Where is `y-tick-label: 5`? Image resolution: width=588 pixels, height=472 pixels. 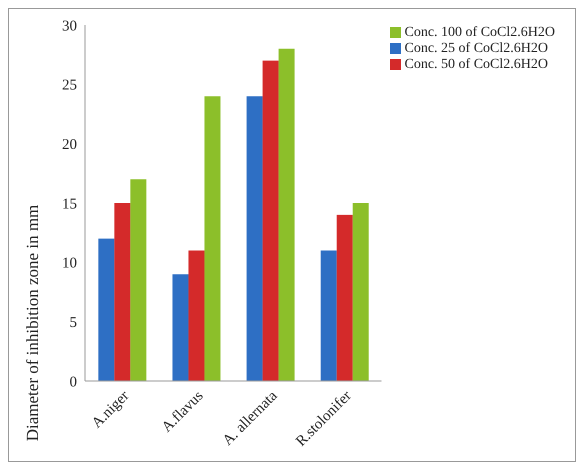
y-tick-label: 5 is located at coordinates (73, 322).